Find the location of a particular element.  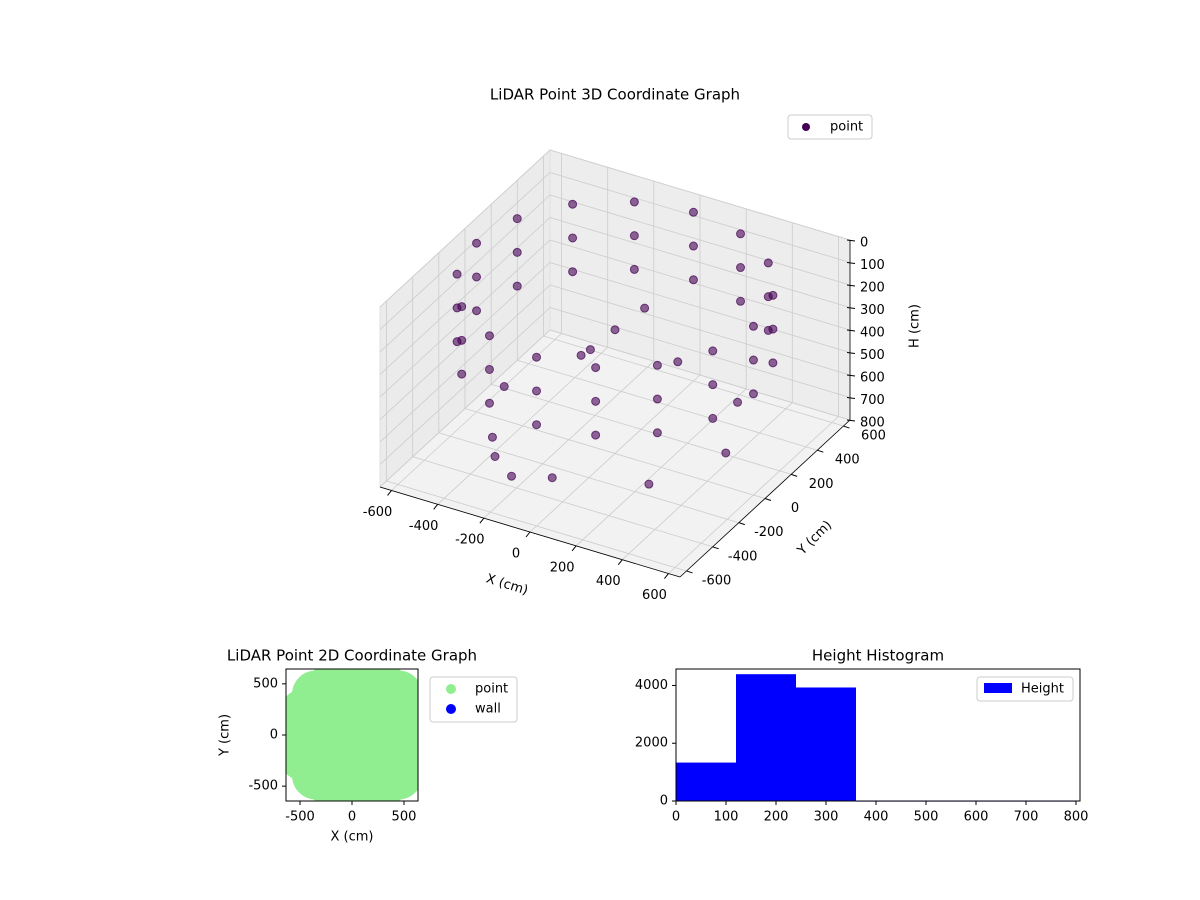

z-tick-label: 300 is located at coordinates (872, 310).